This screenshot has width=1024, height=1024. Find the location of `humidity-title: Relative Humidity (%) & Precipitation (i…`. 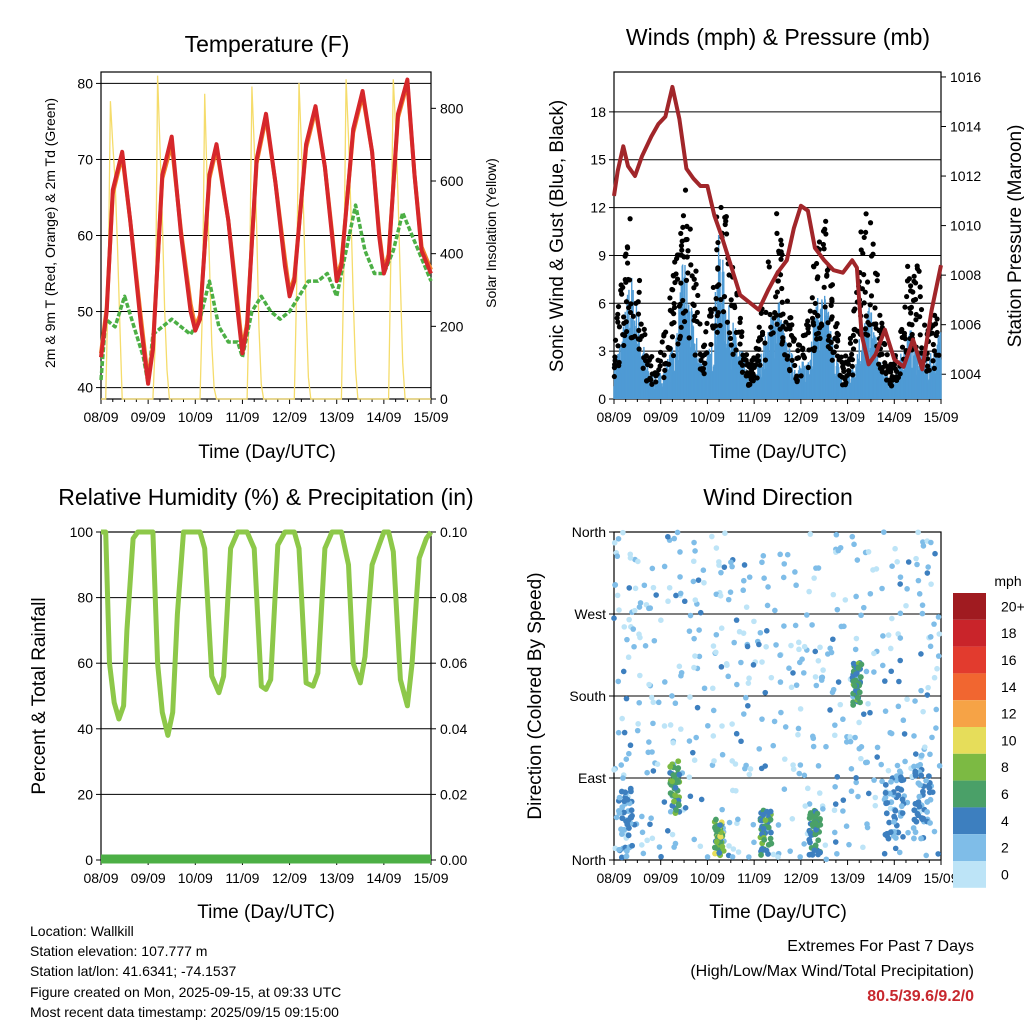

humidity-title: Relative Humidity (%) & Precipitation (i… is located at coordinates (265, 497).